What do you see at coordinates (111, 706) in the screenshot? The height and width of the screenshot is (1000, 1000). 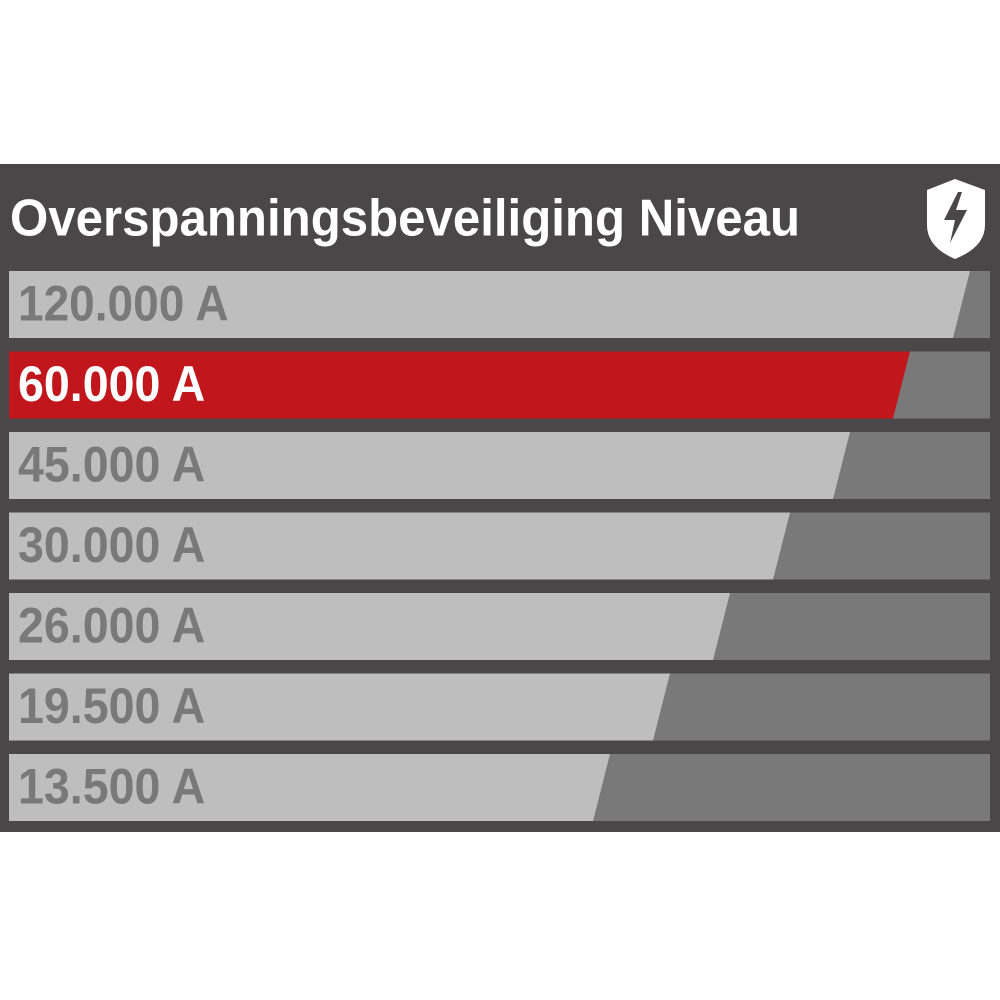 I see `level-label: 19.500 A` at bounding box center [111, 706].